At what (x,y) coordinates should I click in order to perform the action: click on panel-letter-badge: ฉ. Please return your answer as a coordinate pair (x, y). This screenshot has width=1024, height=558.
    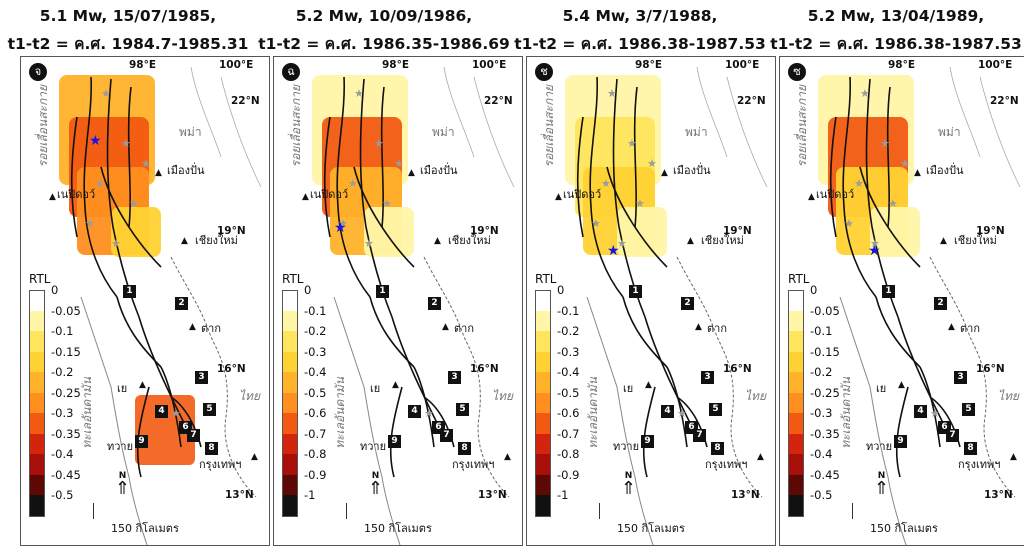
    Looking at the image, I should click on (291, 72).